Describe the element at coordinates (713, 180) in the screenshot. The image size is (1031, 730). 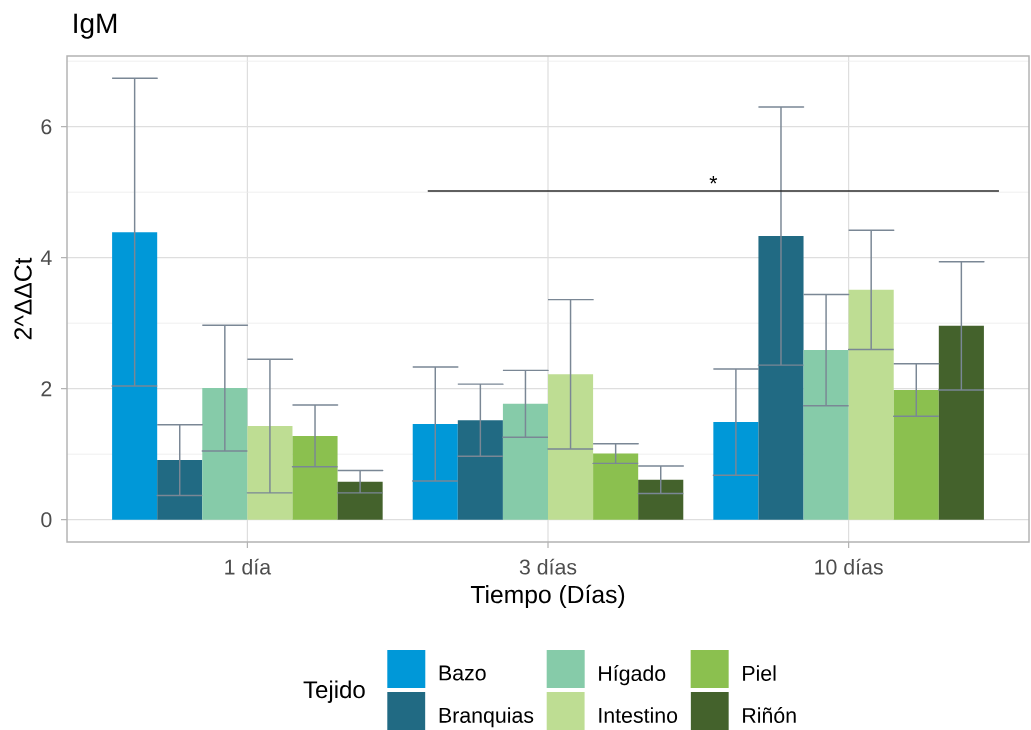
I see `annotation: *` at that location.